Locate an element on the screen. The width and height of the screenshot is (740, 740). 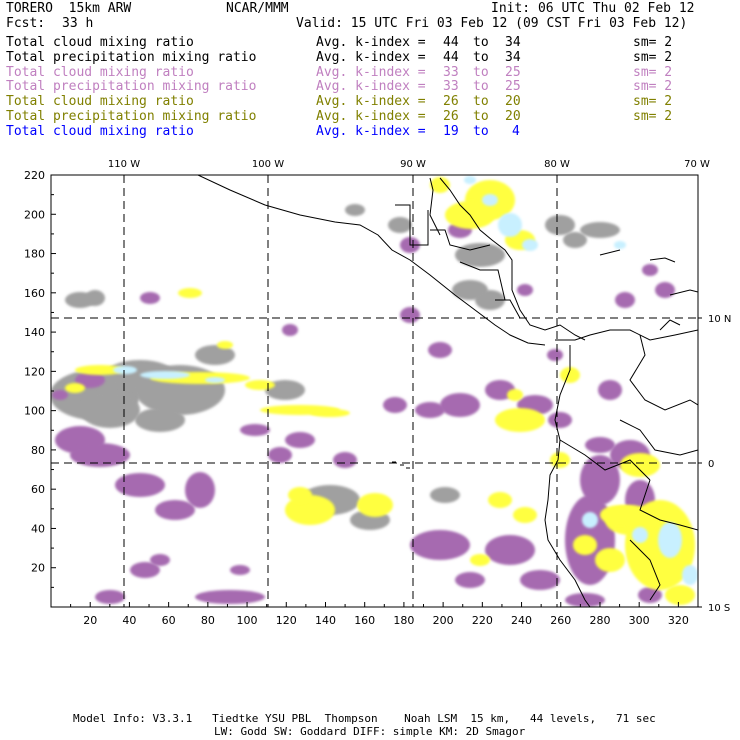
legend-kindex-from: 44 is located at coordinates (451, 57).